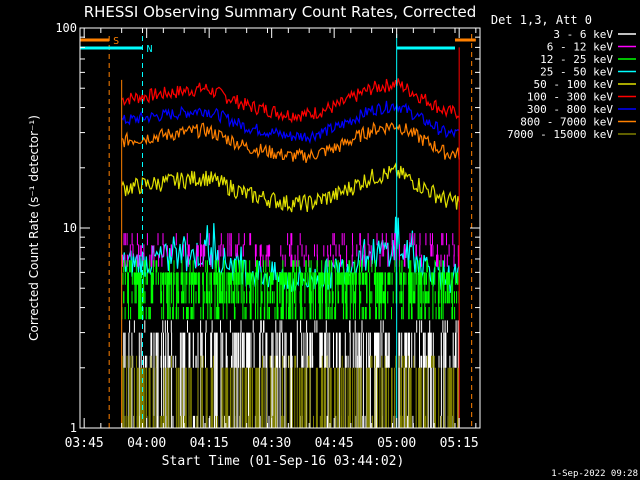 This screenshot has height=480, width=640. I want to click on x-axis-label: Start Time (01-Sep-16 03:44:02), so click(283, 461).